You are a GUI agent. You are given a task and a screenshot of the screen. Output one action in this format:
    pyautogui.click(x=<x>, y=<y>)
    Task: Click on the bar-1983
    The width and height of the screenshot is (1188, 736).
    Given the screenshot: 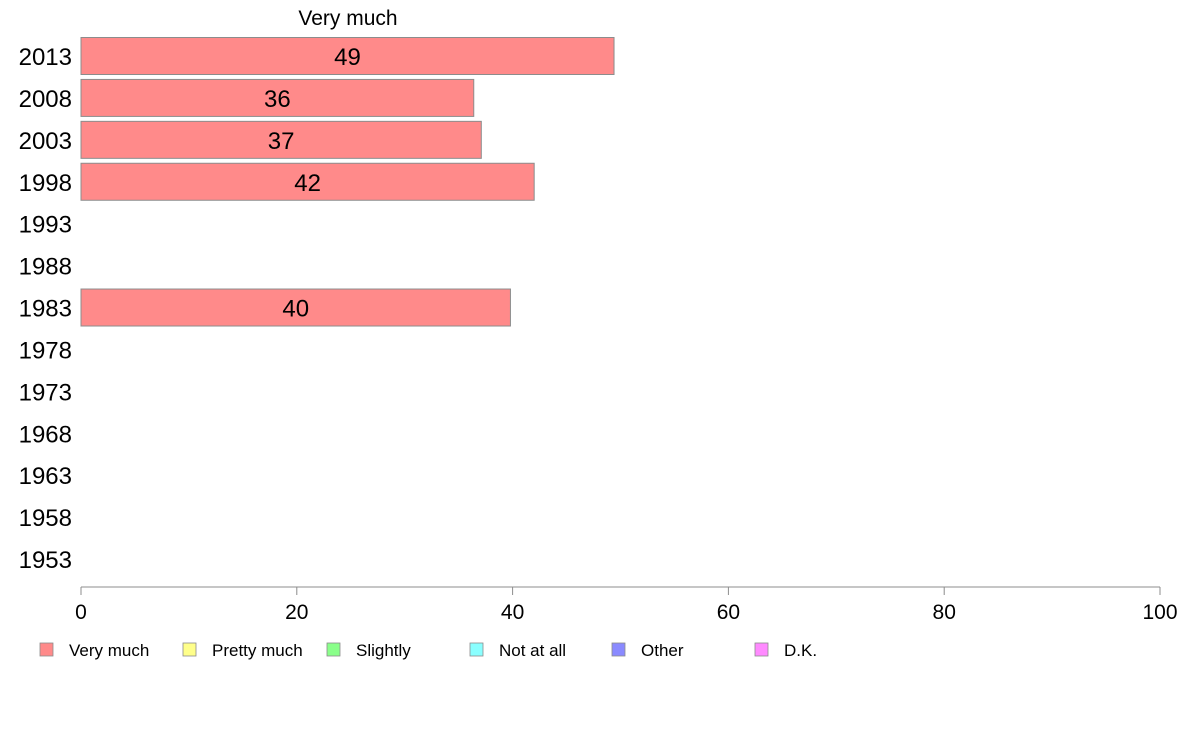 What is the action you would take?
    pyautogui.click(x=295, y=307)
    